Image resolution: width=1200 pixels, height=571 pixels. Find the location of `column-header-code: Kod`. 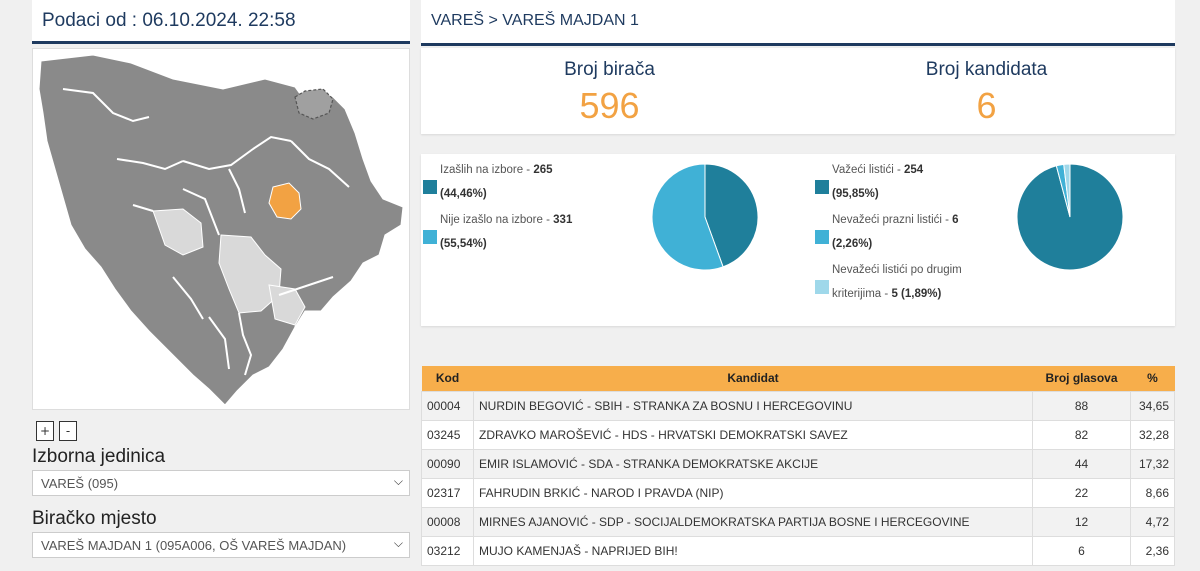

column-header-code: Kod is located at coordinates (447, 378).